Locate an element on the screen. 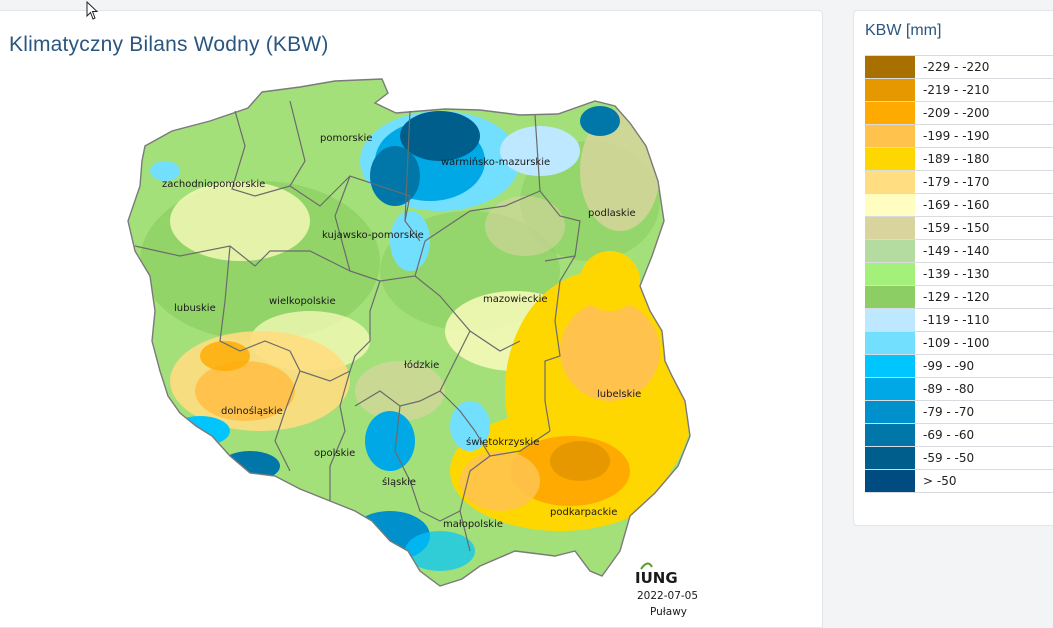 Image resolution: width=1053 pixels, height=628 pixels. legend-row: > -50 is located at coordinates (959, 481).